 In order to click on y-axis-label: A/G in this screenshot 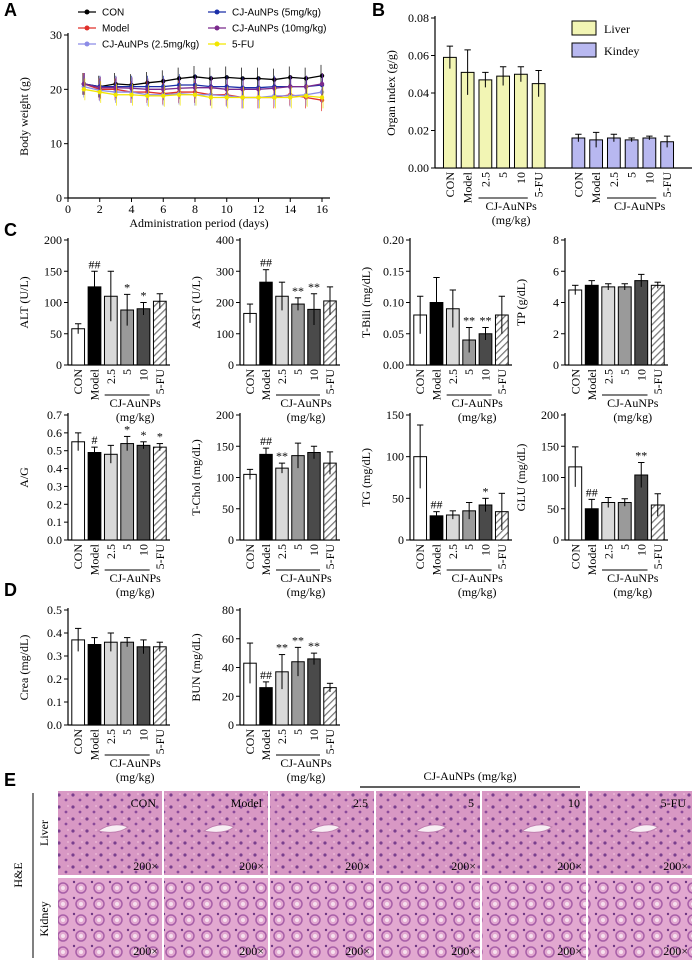, I will do `click(24, 477)`.